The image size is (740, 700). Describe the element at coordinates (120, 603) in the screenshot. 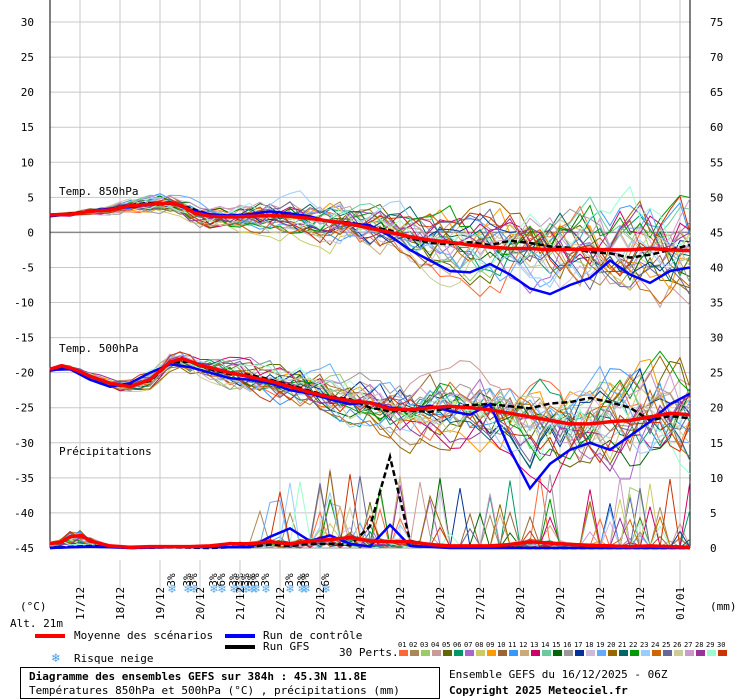

I see `x-tick-label: 18/12` at that location.